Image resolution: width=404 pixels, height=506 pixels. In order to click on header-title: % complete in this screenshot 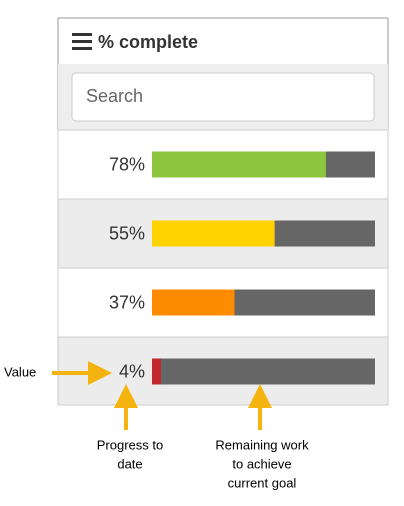, I will do `click(148, 42)`.